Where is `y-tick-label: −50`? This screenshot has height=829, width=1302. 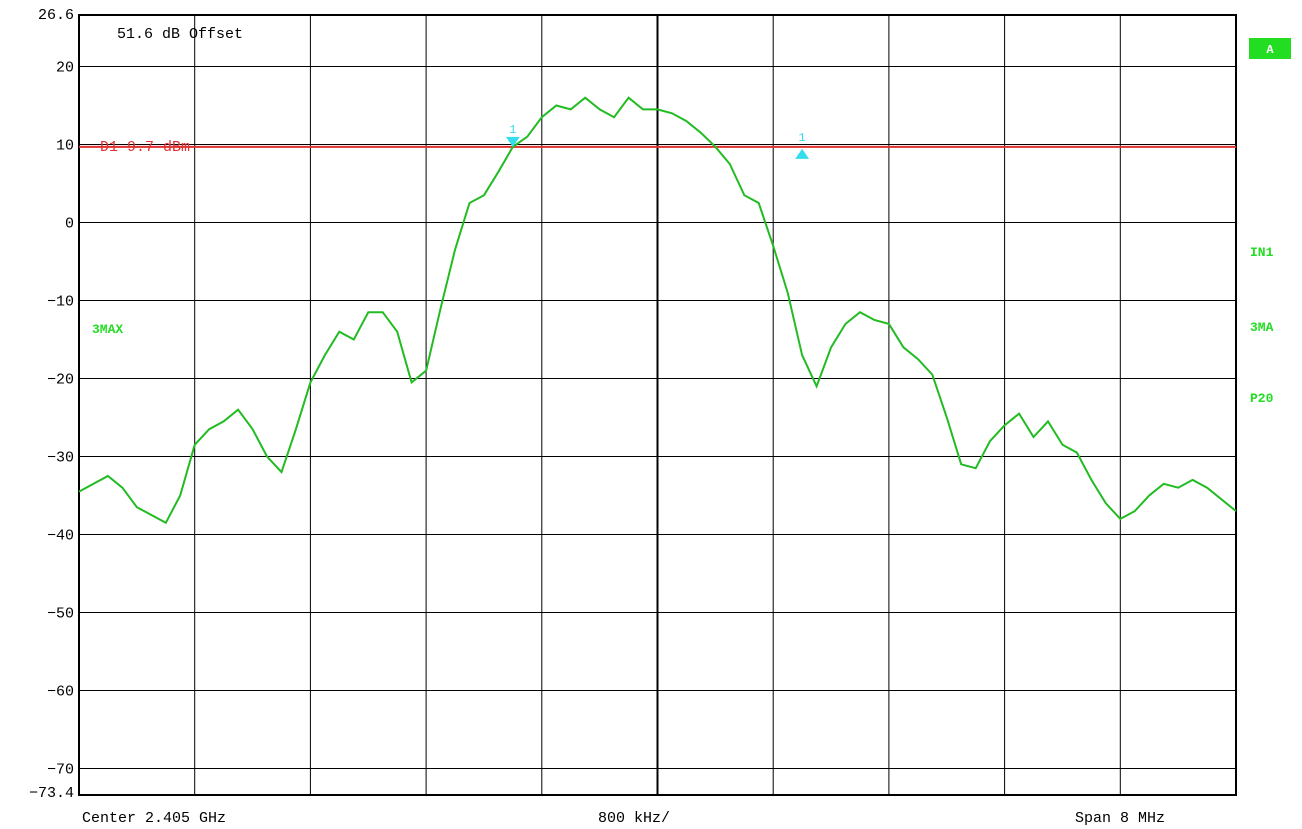 y-tick-label: −50 is located at coordinates (60, 613).